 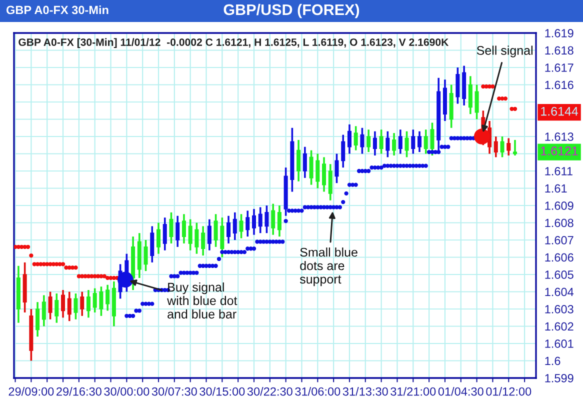 What do you see at coordinates (461, 391) in the screenshot?
I see `x-tick-label: 01/04:30` at bounding box center [461, 391].